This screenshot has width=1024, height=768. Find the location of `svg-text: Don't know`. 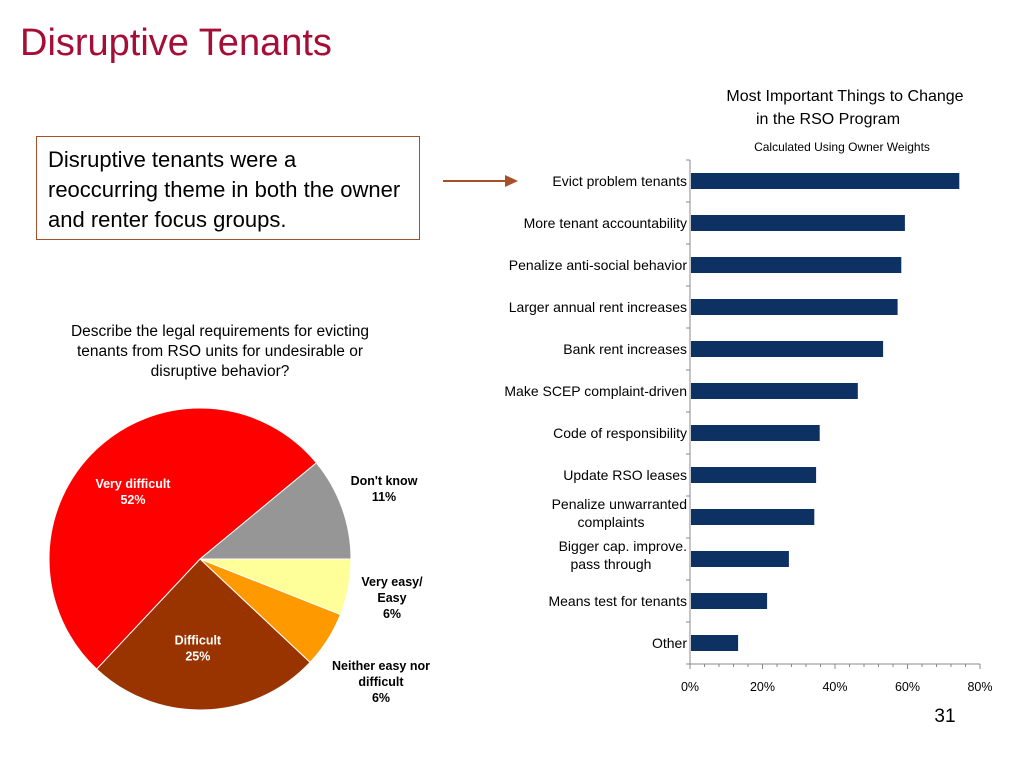

svg-text: Don't know is located at coordinates (384, 481).